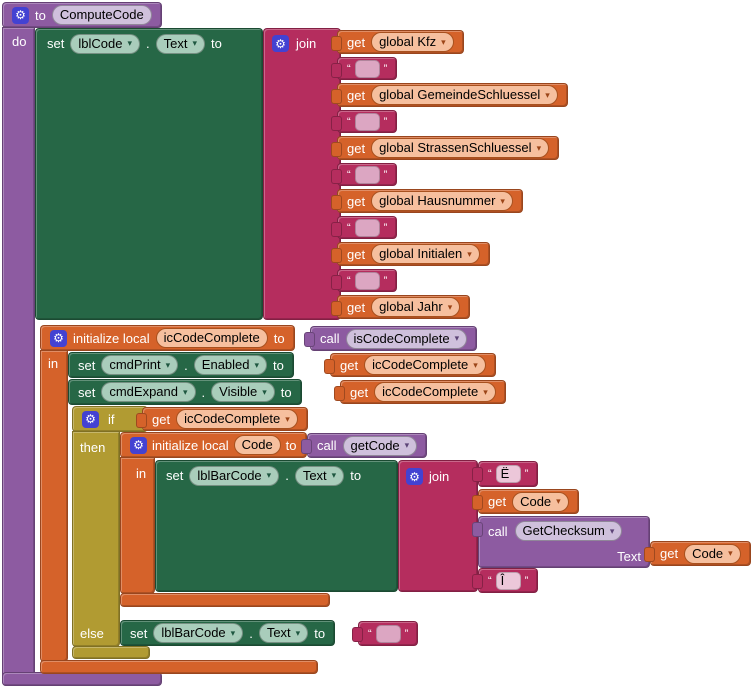 The image size is (753, 686). I want to click on call-iscodecomplete-block: call isCodeComplete ▾, so click(390, 338).